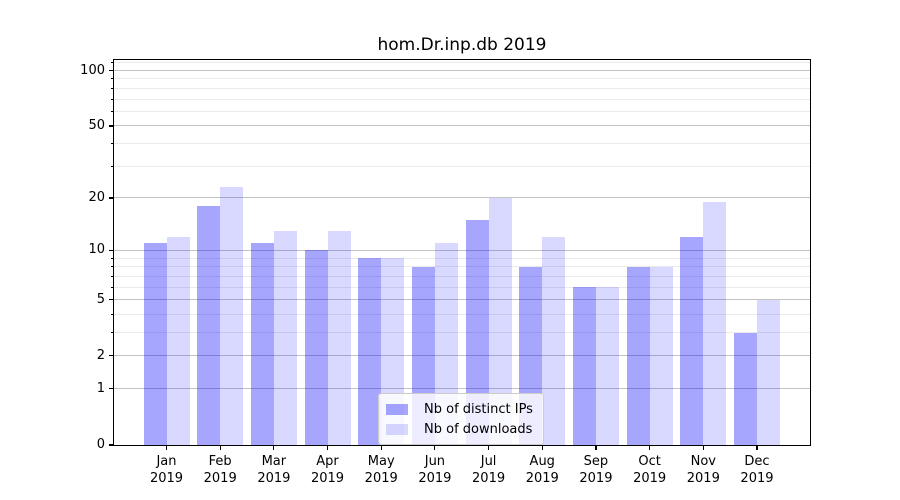  I want to click on bar-downloads-sep, so click(607, 366).